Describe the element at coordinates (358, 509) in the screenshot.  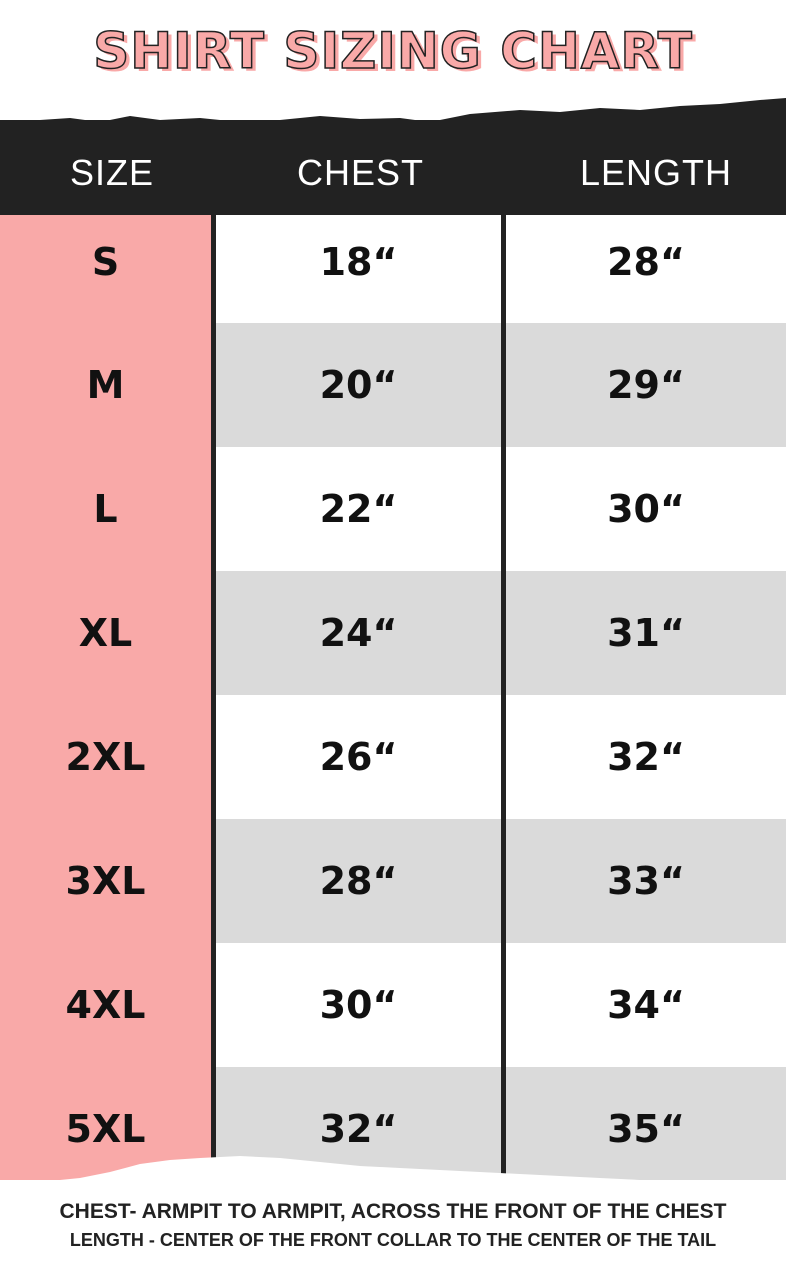
I see `chest-cell: 22“` at that location.